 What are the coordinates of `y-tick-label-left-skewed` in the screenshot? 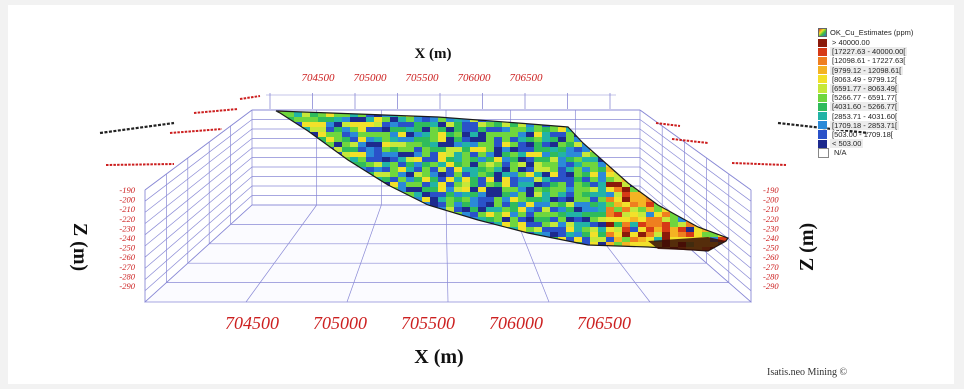 It's located at (196, 131).